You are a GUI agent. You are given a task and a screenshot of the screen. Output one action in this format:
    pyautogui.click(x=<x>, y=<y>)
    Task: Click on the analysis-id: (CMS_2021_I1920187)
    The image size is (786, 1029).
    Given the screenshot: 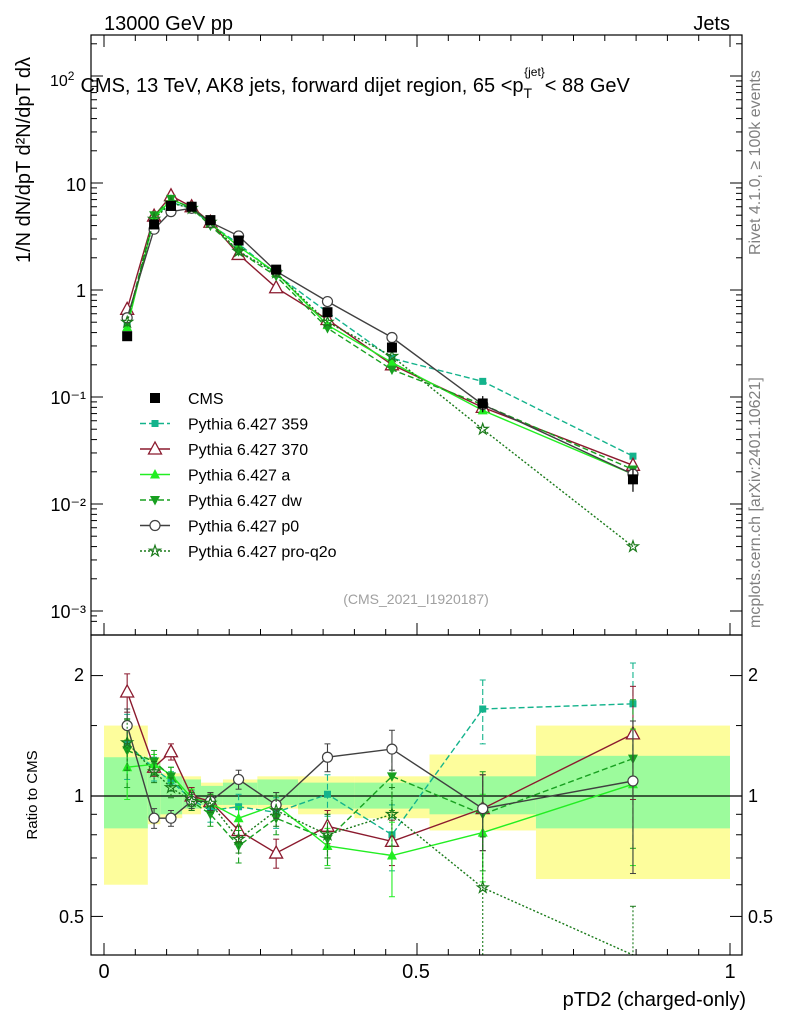 What is the action you would take?
    pyautogui.click(x=416, y=599)
    